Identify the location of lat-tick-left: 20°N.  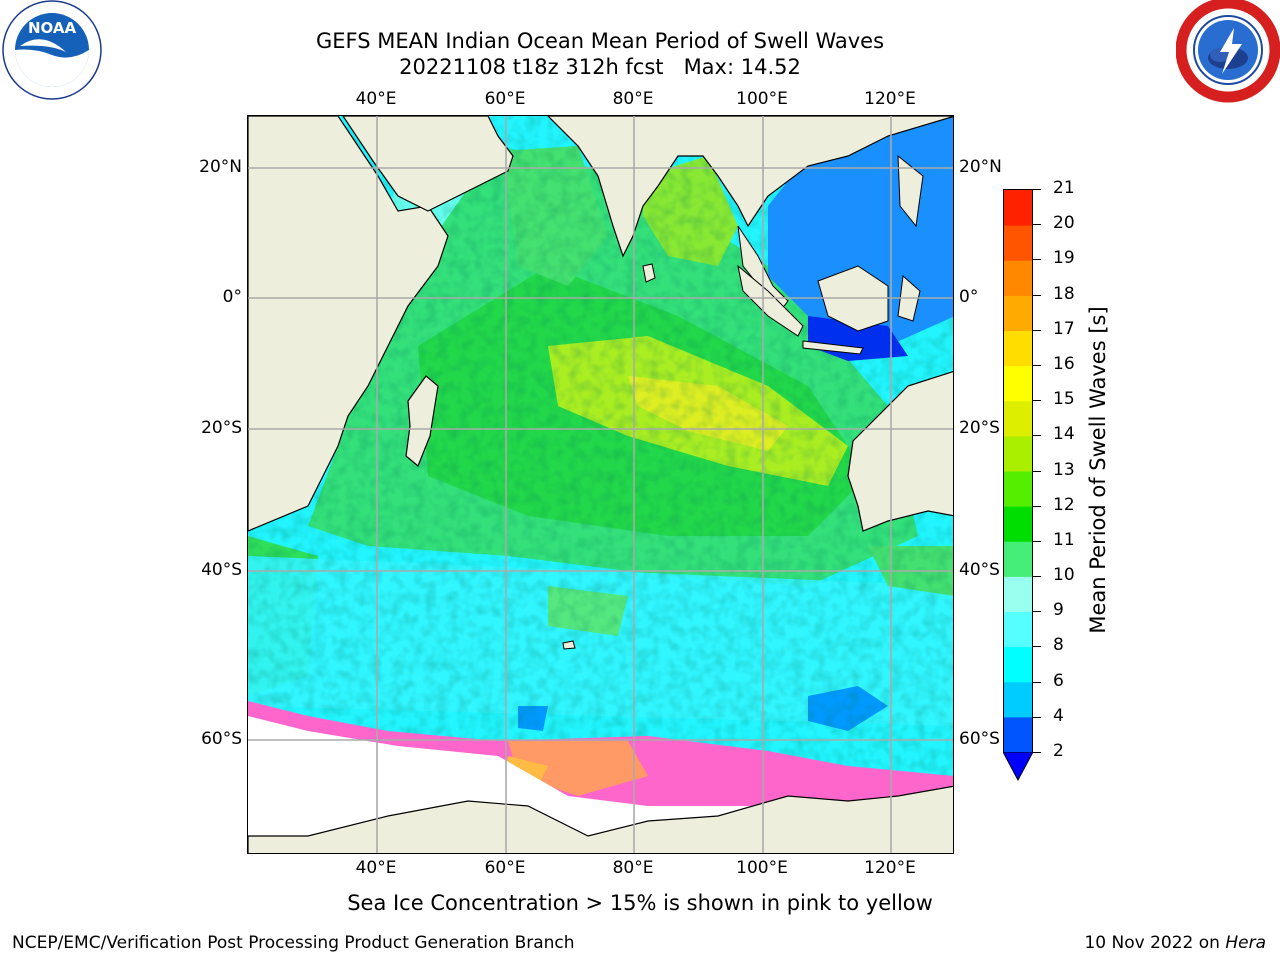
(220, 167).